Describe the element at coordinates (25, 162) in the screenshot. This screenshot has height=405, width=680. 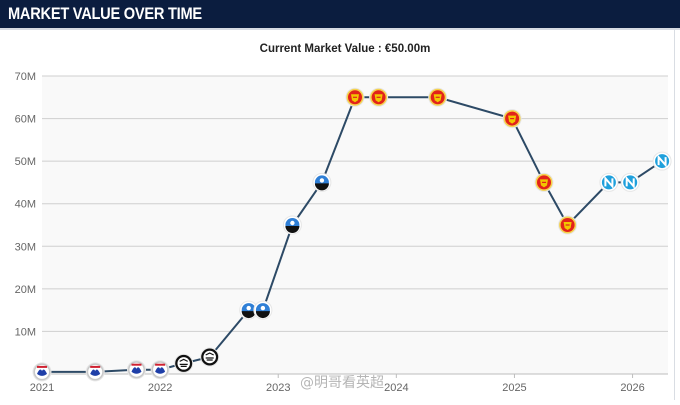
I see `y-tick-label: 50M` at that location.